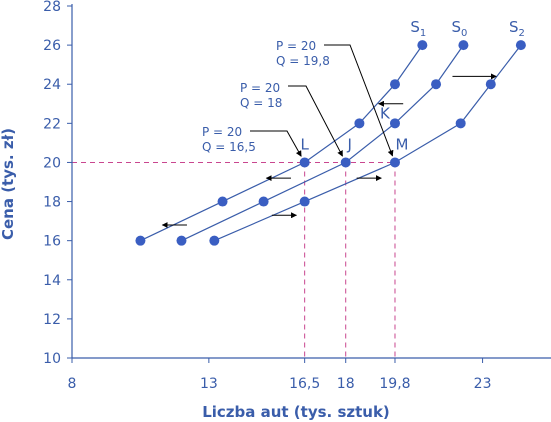 The width and height of the screenshot is (551, 422). What do you see at coordinates (229, 147) in the screenshot?
I see `annotation-quantity: Q = 16,5` at bounding box center [229, 147].